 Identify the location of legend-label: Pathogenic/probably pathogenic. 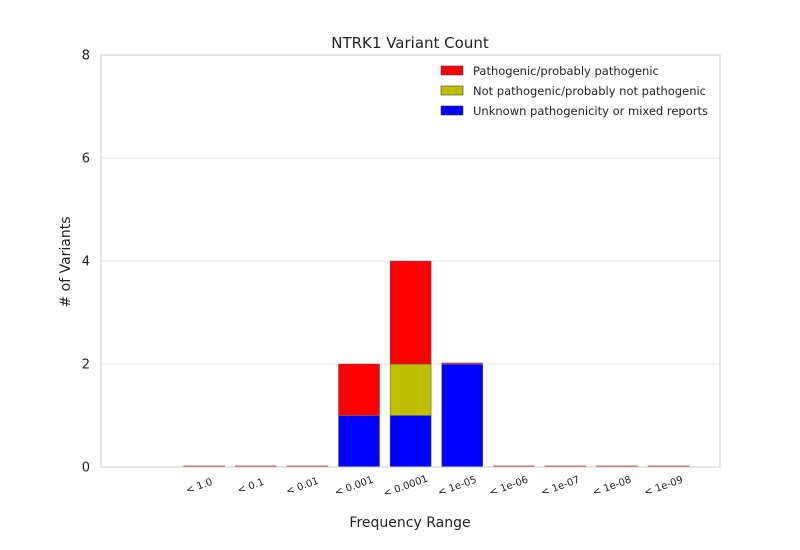
(566, 71).